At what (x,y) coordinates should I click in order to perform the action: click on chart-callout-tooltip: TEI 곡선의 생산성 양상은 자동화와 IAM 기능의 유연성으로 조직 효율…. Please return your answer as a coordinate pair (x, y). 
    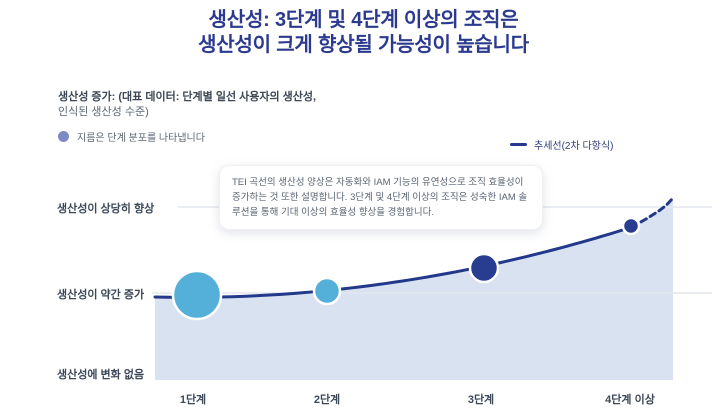
    Looking at the image, I should click on (381, 197).